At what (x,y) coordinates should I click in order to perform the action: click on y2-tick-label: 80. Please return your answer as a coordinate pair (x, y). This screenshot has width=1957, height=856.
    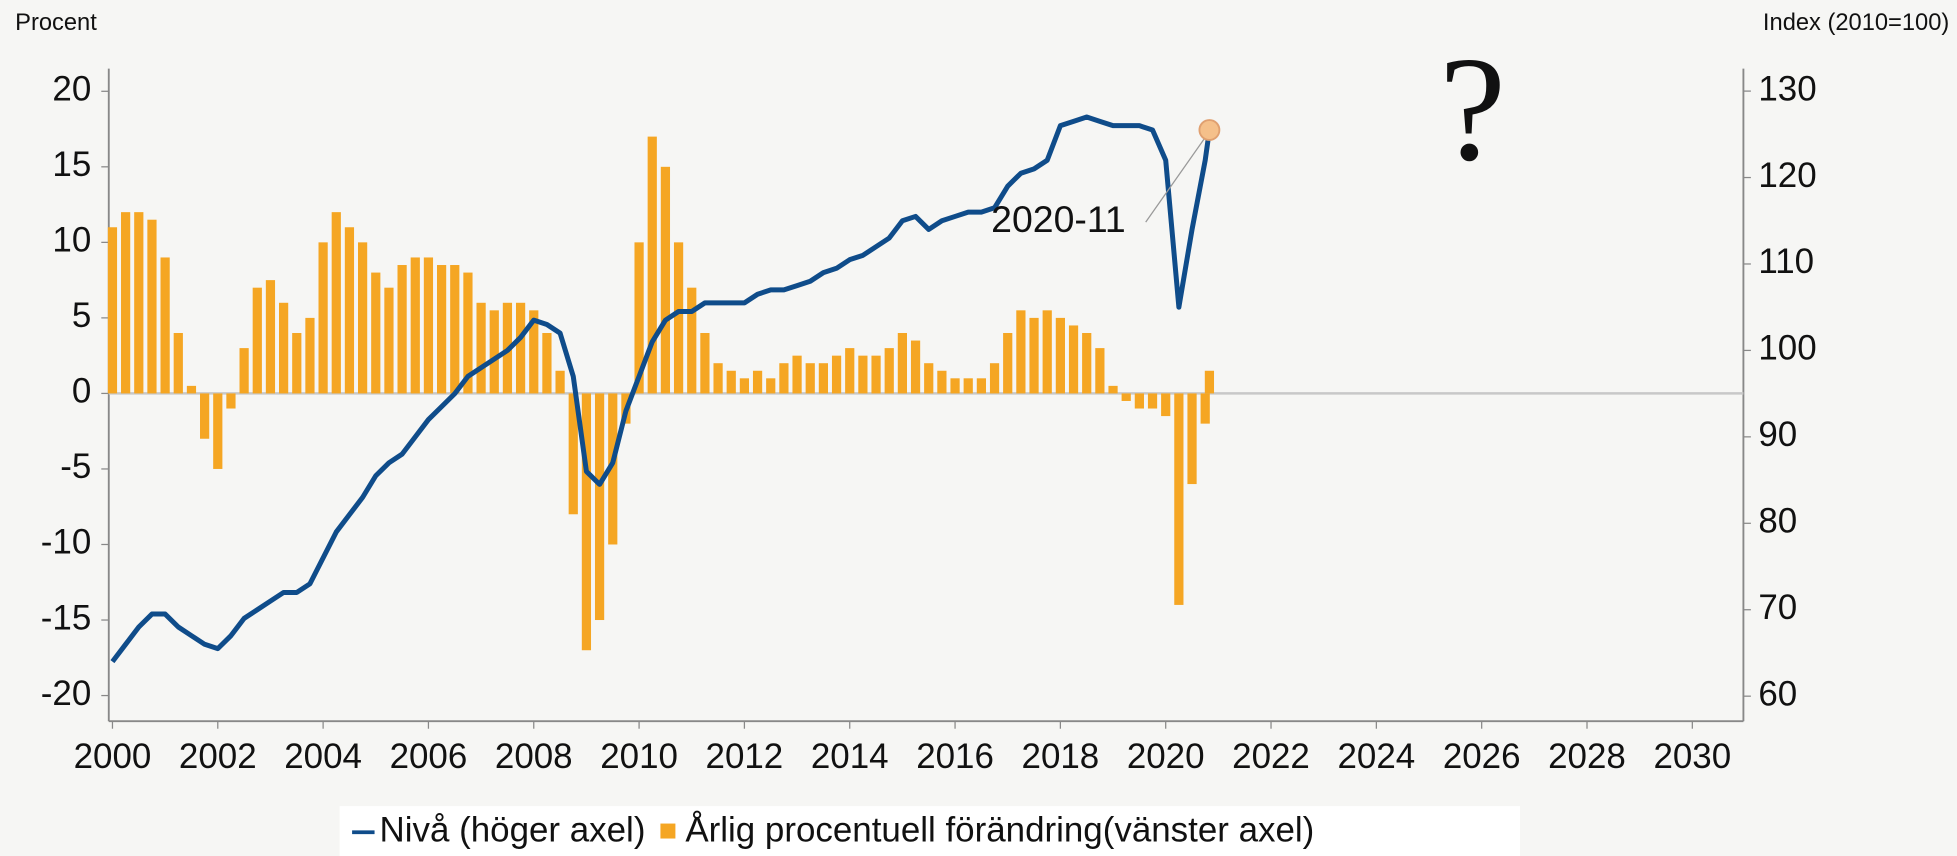
    Looking at the image, I should click on (1777, 521).